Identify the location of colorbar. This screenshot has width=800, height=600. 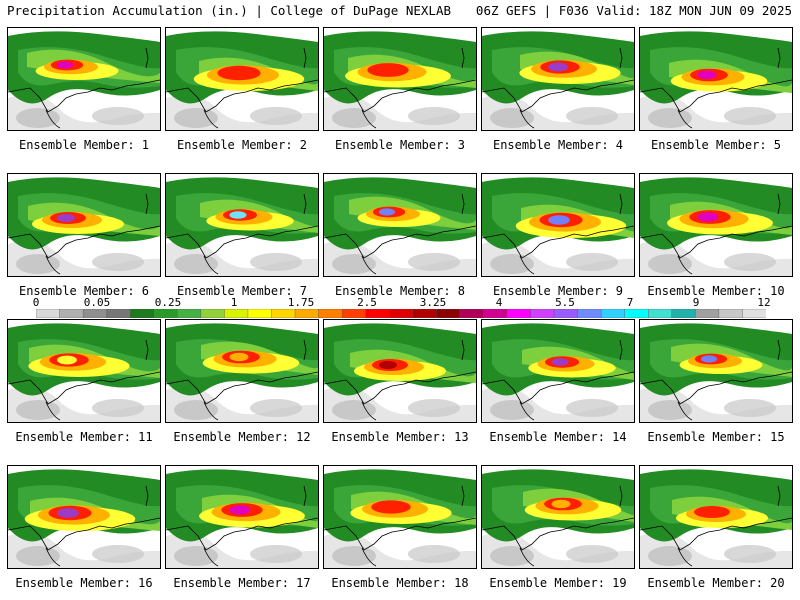
(401, 313).